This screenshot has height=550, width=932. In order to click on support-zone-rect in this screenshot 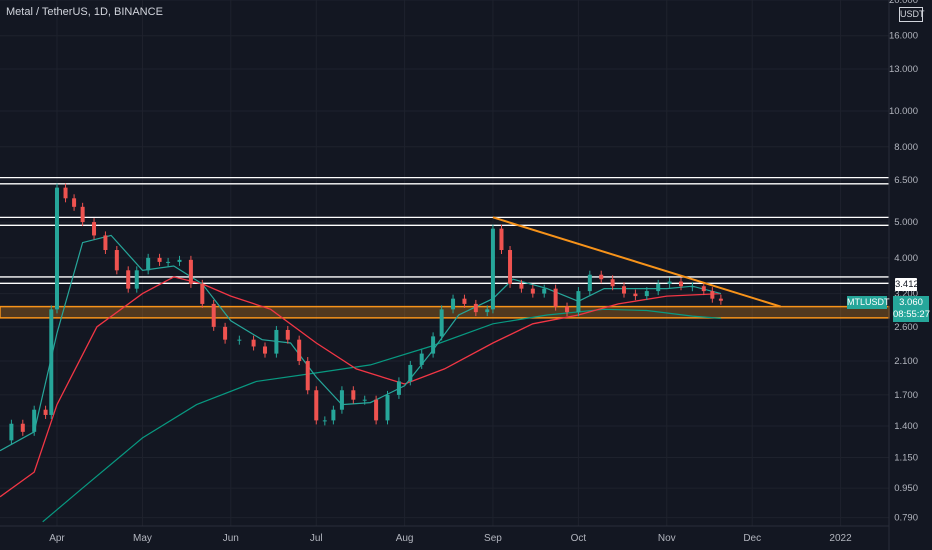, I will do `click(445, 312)`.